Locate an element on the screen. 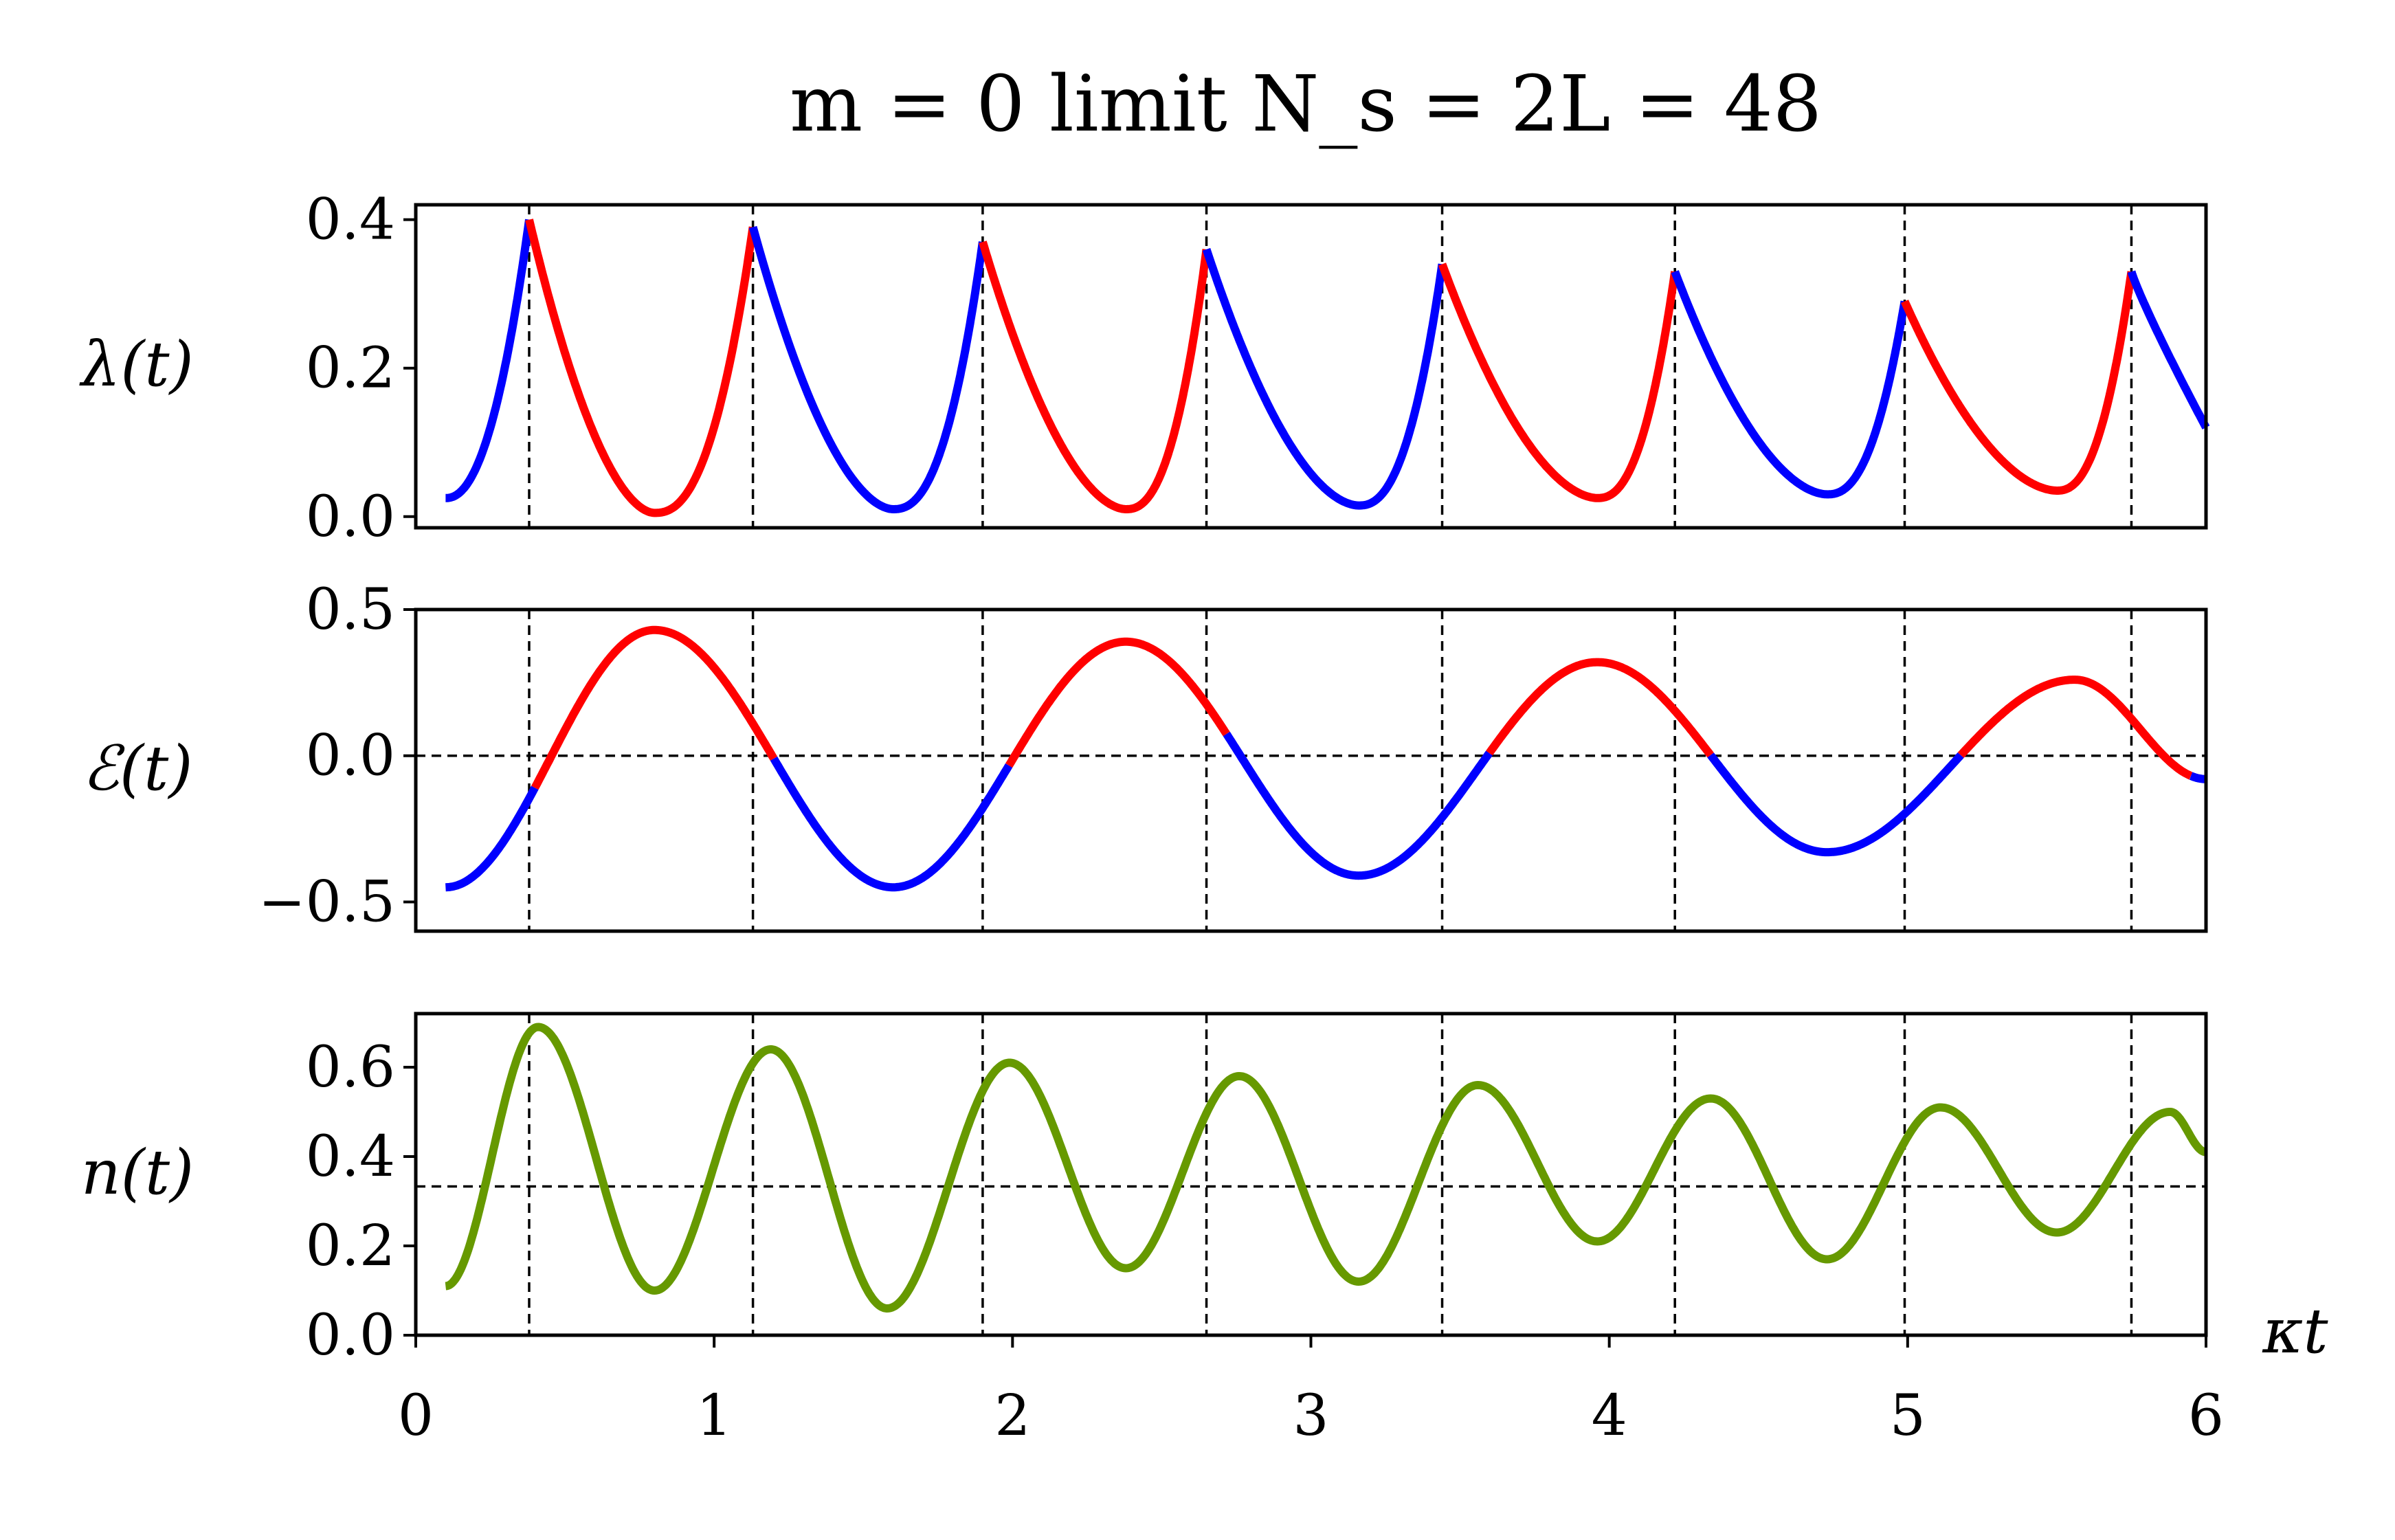  x-tick-label-1: 1 is located at coordinates (714, 1416).